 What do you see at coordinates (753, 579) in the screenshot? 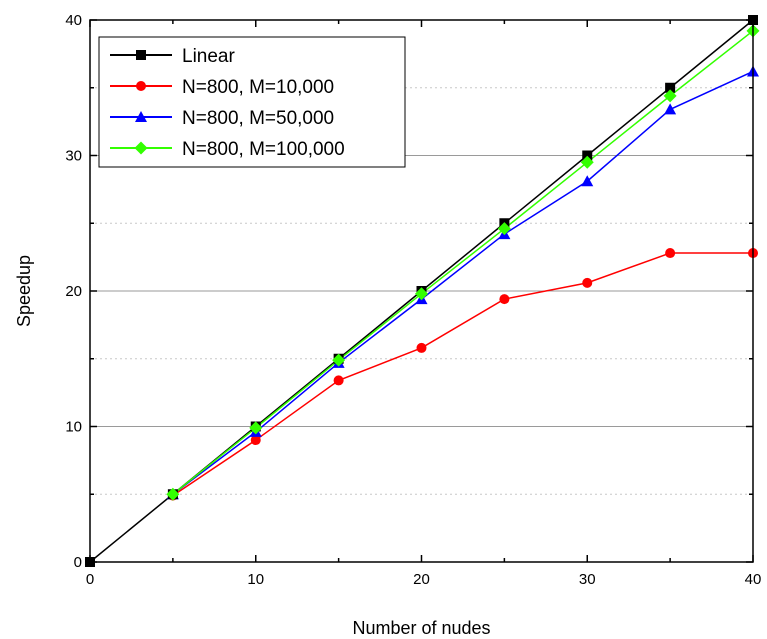
I see `x-tick-label: 40` at bounding box center [753, 579].